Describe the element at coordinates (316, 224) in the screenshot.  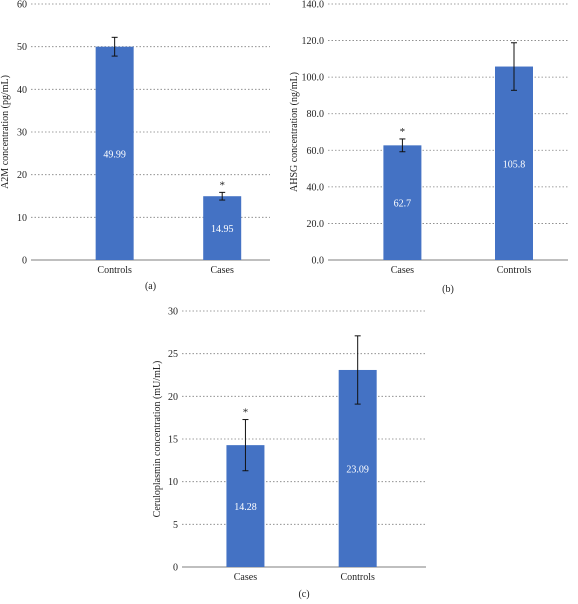
I see `y-tick-label: 20.0` at that location.